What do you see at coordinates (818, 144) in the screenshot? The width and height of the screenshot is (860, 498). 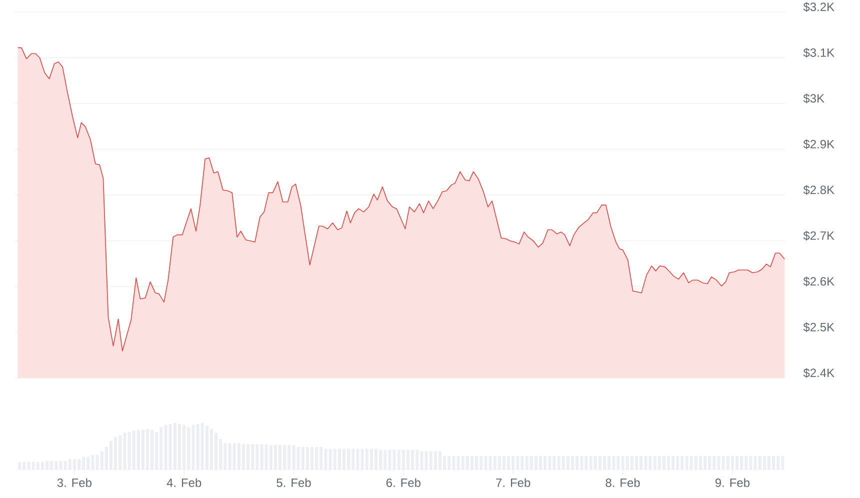 I see `y-tick-label: $2.9K` at bounding box center [818, 144].